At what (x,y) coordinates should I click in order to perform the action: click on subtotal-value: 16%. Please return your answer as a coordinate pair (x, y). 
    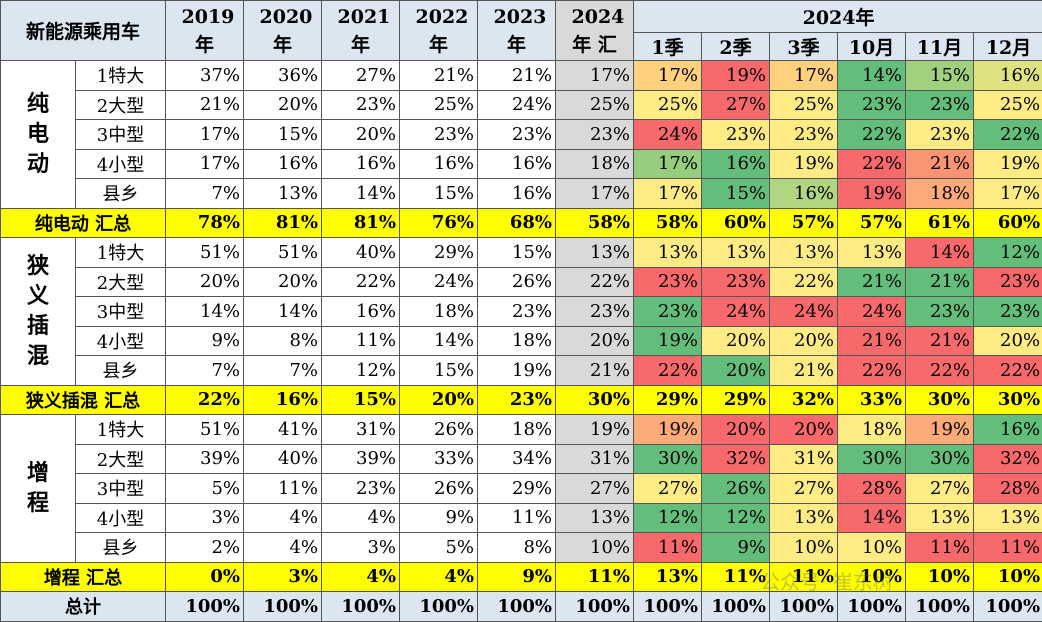
    Looking at the image, I should click on (283, 400).